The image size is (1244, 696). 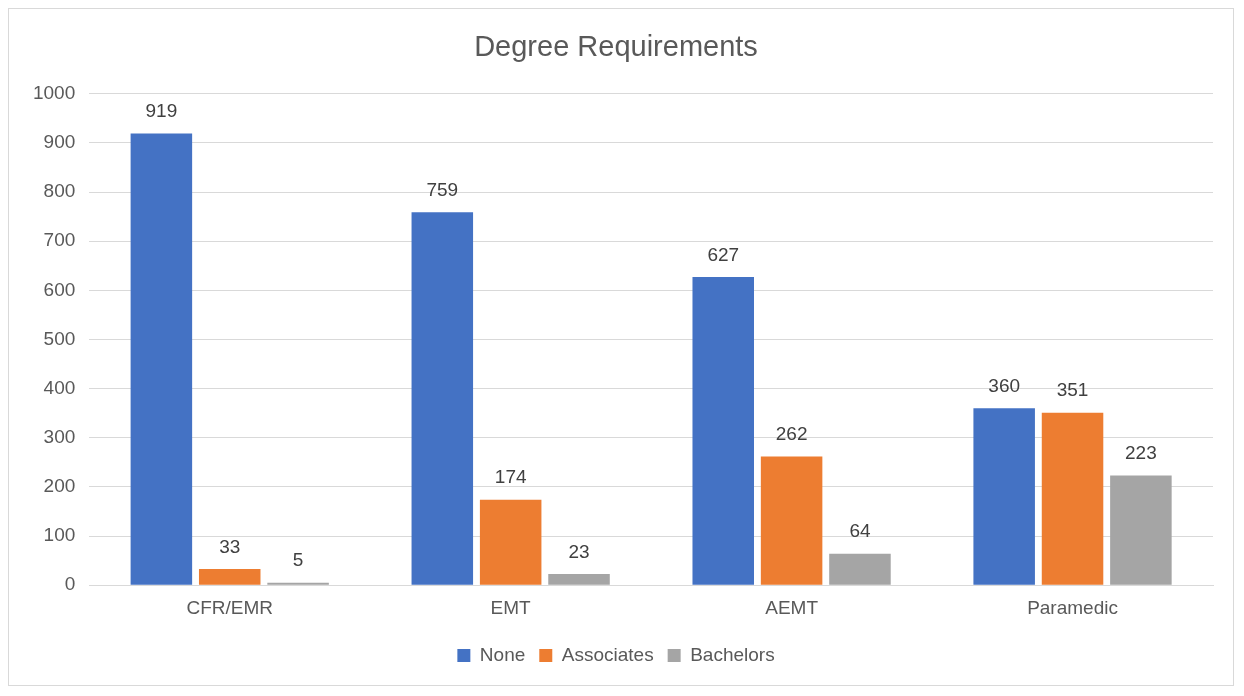 I want to click on data-label: 174, so click(x=510, y=477).